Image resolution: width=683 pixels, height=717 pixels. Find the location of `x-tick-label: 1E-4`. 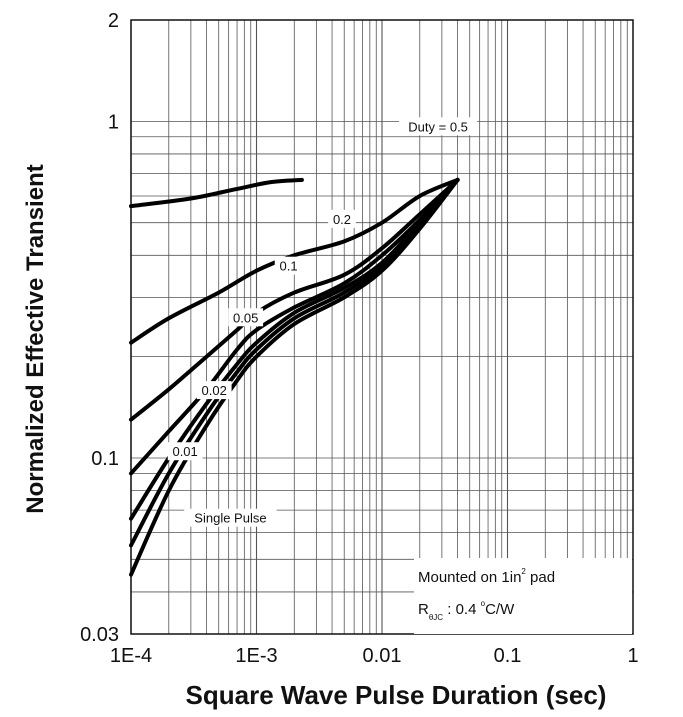

x-tick-label: 1E-4 is located at coordinates (131, 656).